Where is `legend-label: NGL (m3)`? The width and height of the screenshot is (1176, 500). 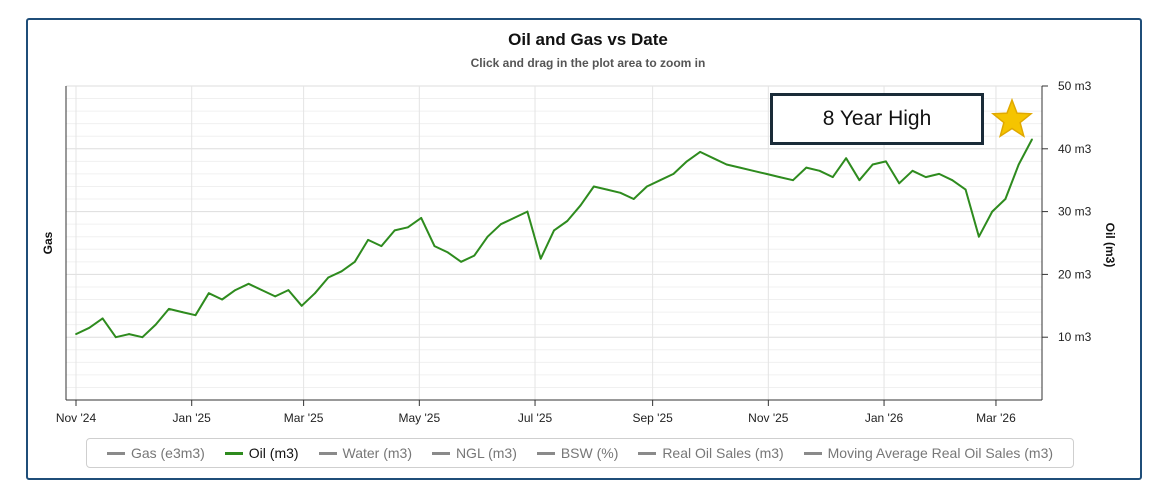
legend-label: NGL (m3) is located at coordinates (486, 453).